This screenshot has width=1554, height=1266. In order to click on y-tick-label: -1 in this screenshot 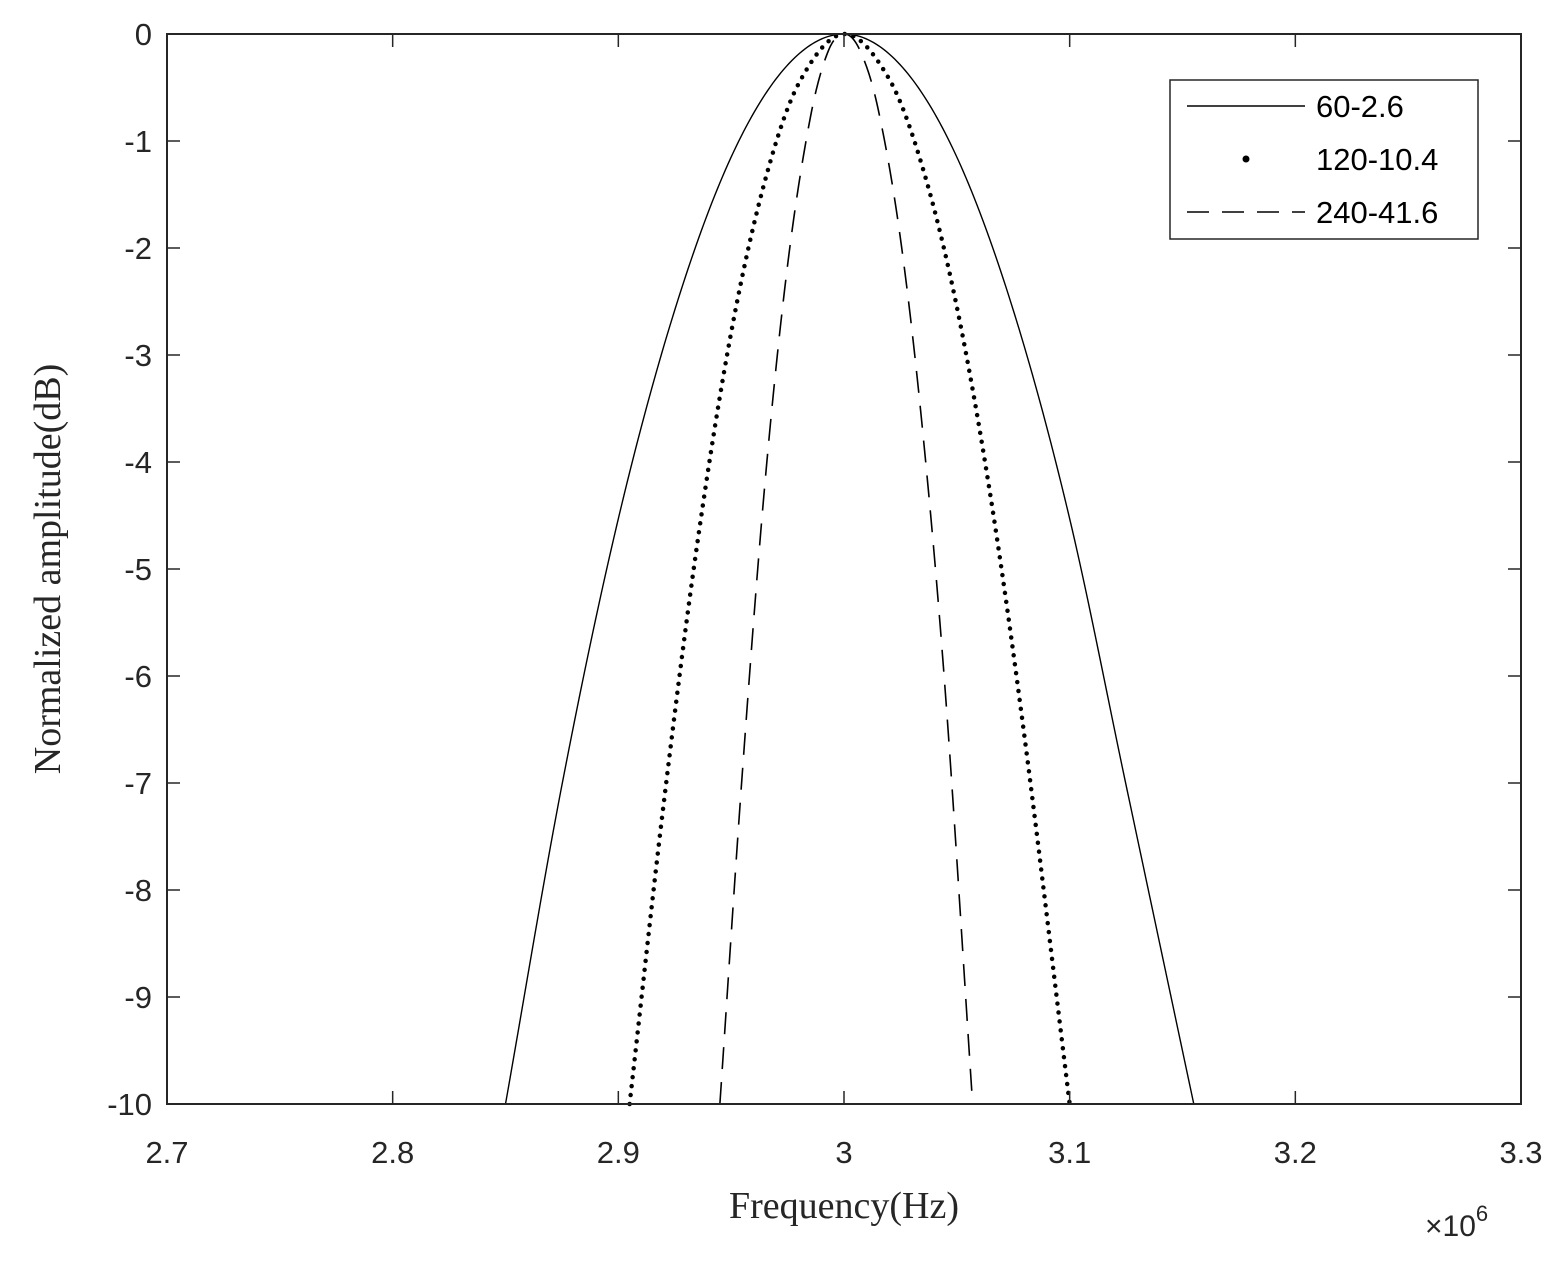, I will do `click(138, 141)`.